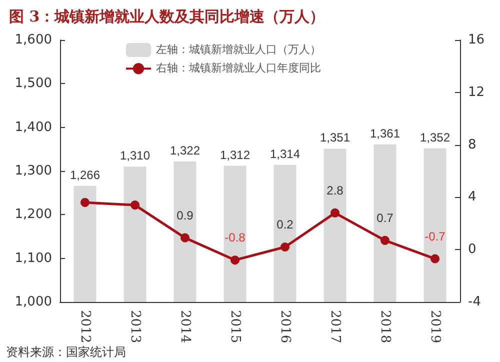  I want to click on y-tick-label: 1,400, so click(33, 127).